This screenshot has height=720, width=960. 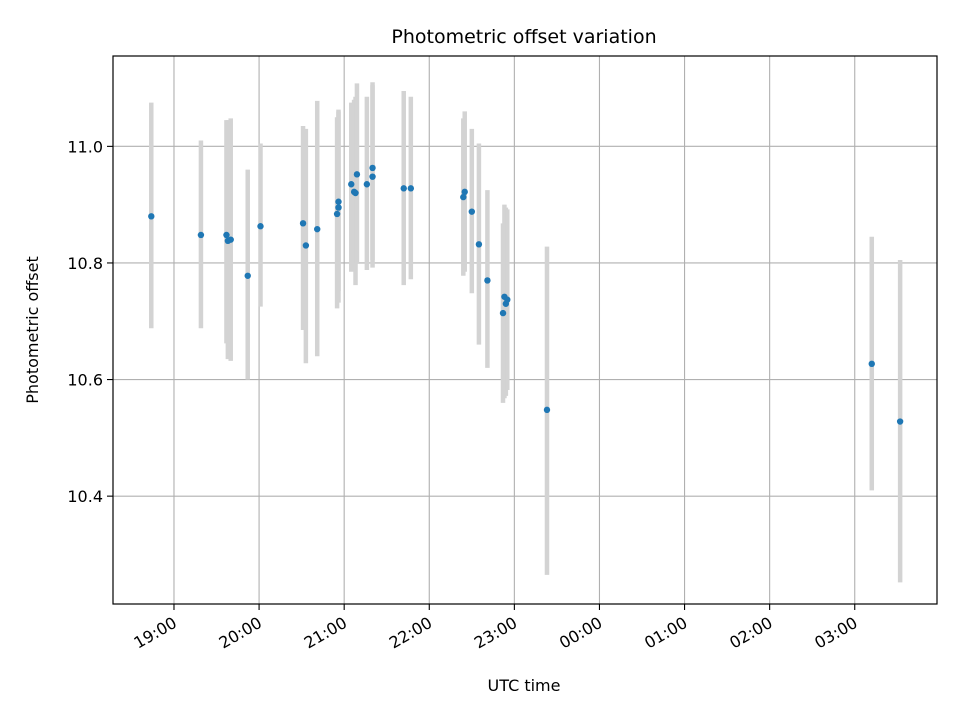 What do you see at coordinates (85, 496) in the screenshot?
I see `y-tick-label: 10.4` at bounding box center [85, 496].